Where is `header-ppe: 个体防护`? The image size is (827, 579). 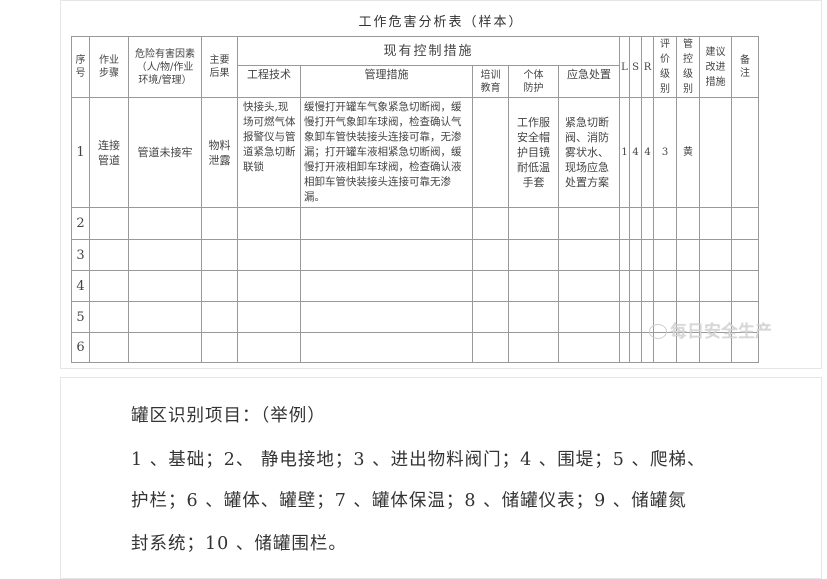 header-ppe: 个体防护 is located at coordinates (533, 81).